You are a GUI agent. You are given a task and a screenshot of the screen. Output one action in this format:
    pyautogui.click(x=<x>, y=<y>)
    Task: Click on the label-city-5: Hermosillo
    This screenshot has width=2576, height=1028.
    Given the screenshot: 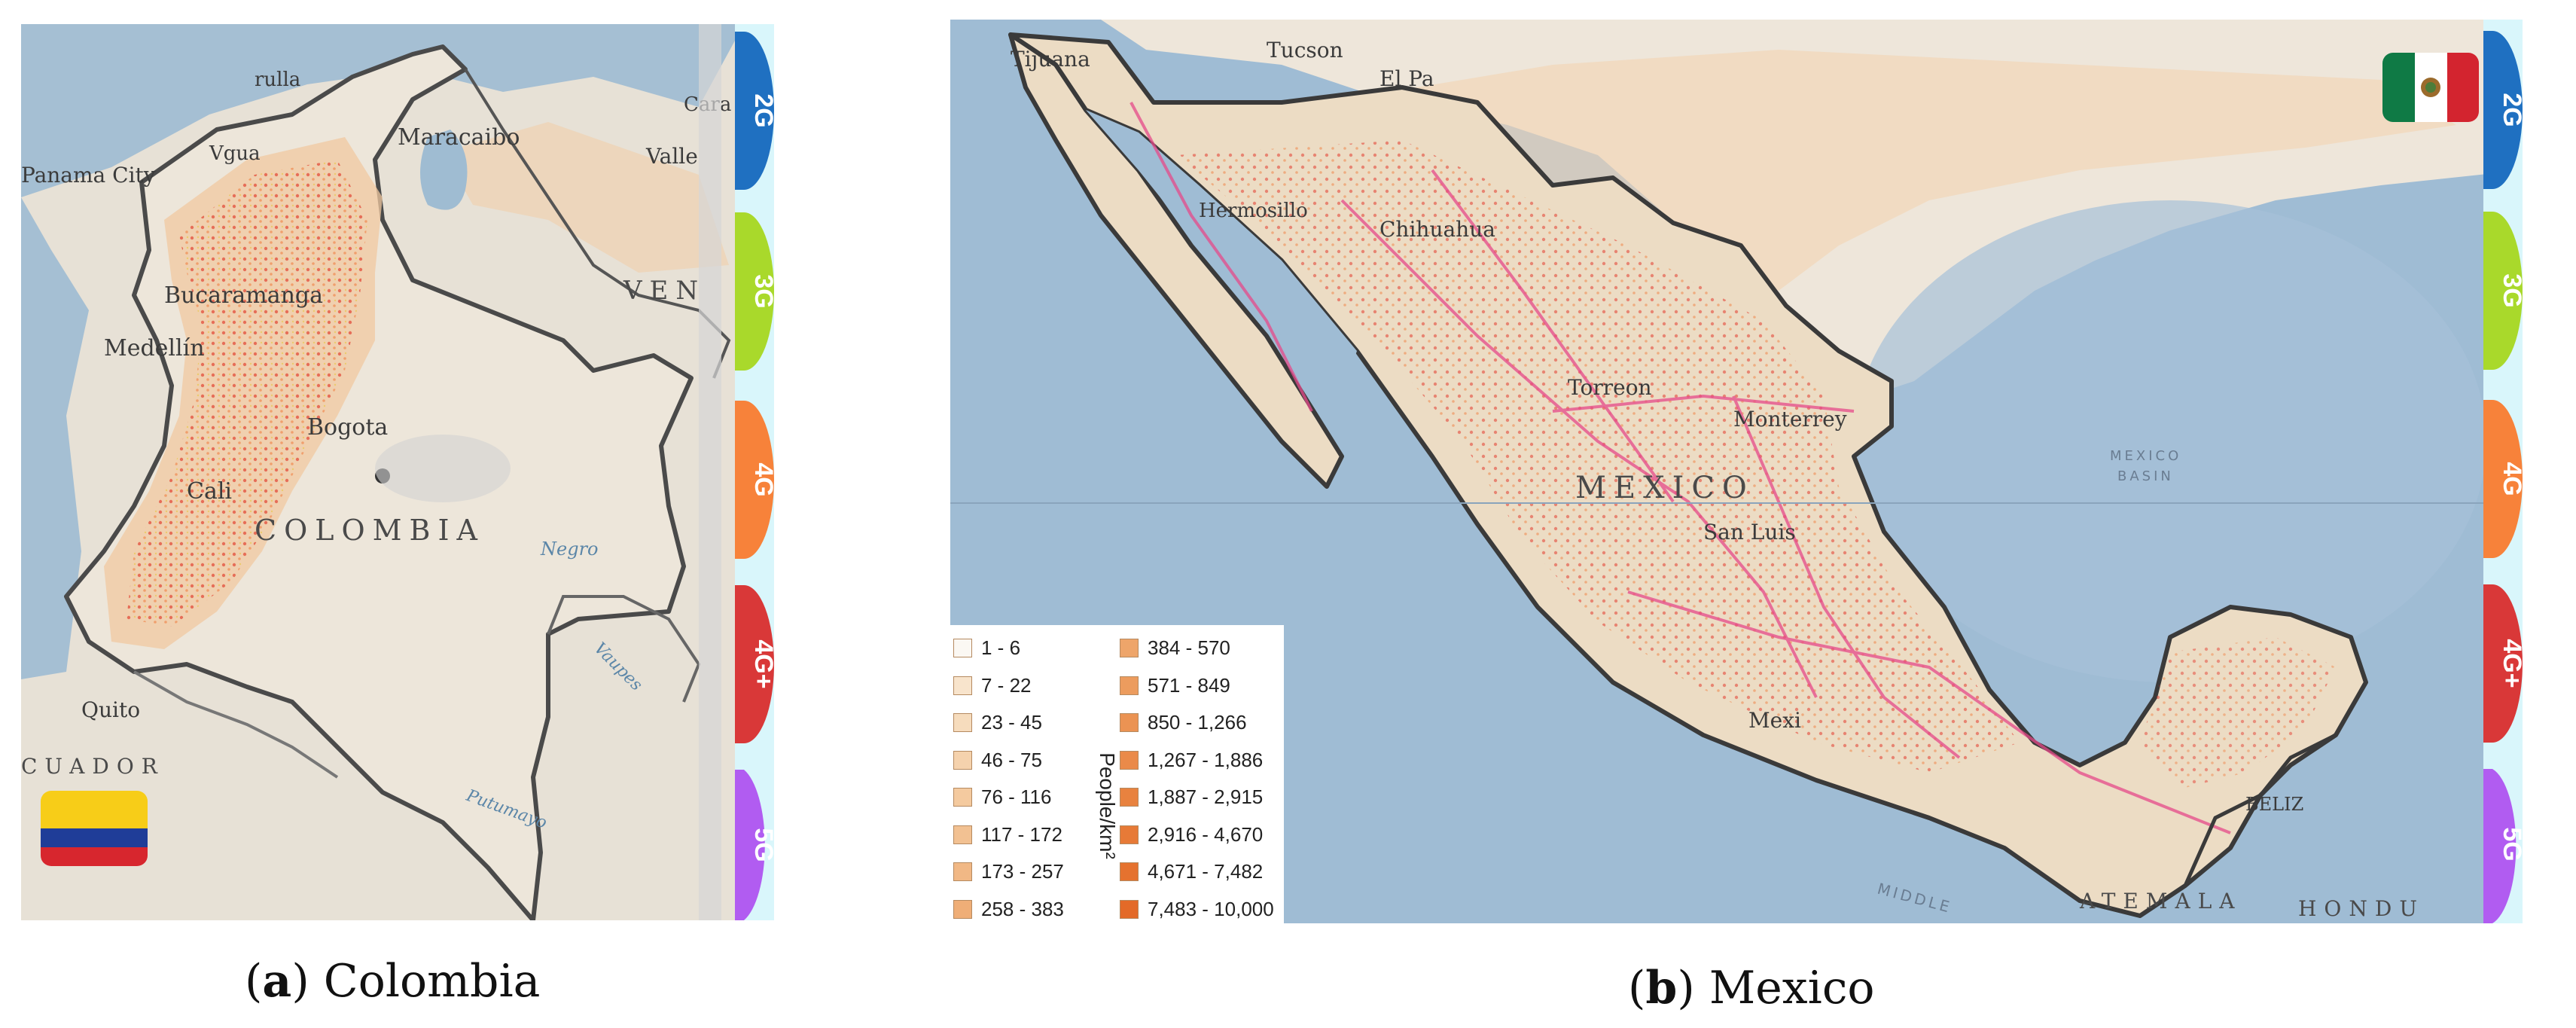 What is the action you would take?
    pyautogui.click(x=1253, y=211)
    